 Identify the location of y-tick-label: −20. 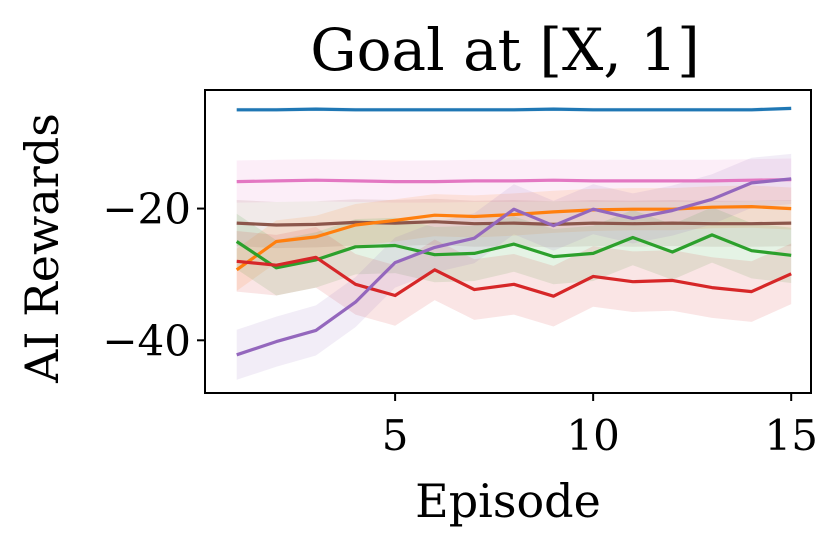
(146, 209).